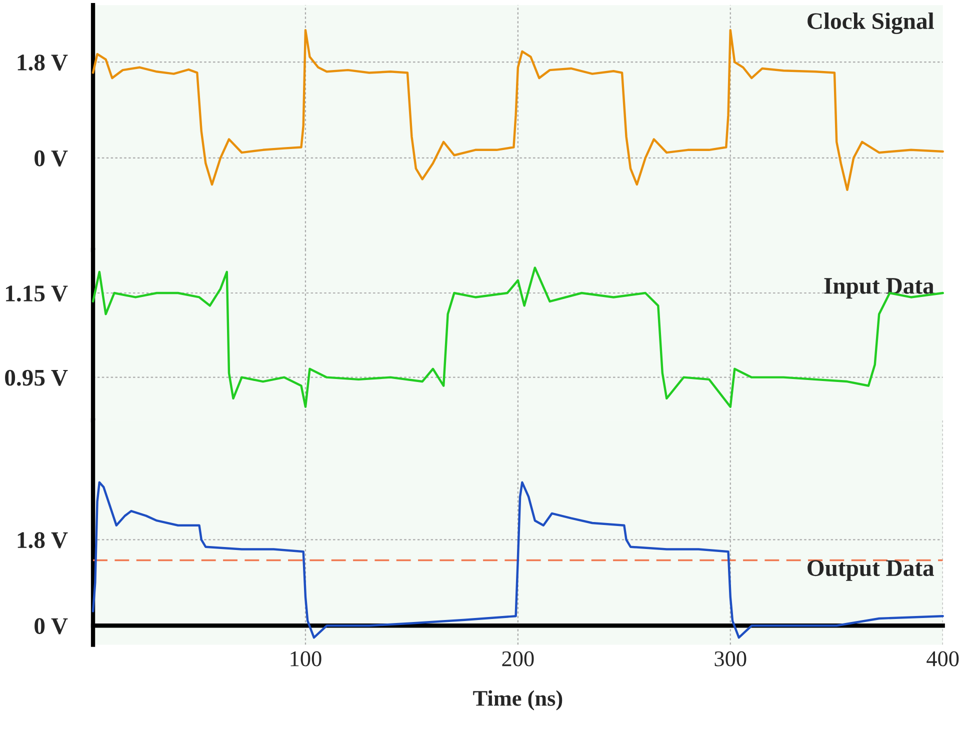 This screenshot has height=731, width=969. Describe the element at coordinates (517, 700) in the screenshot. I see `x-axis-title: Time (ns)` at that location.